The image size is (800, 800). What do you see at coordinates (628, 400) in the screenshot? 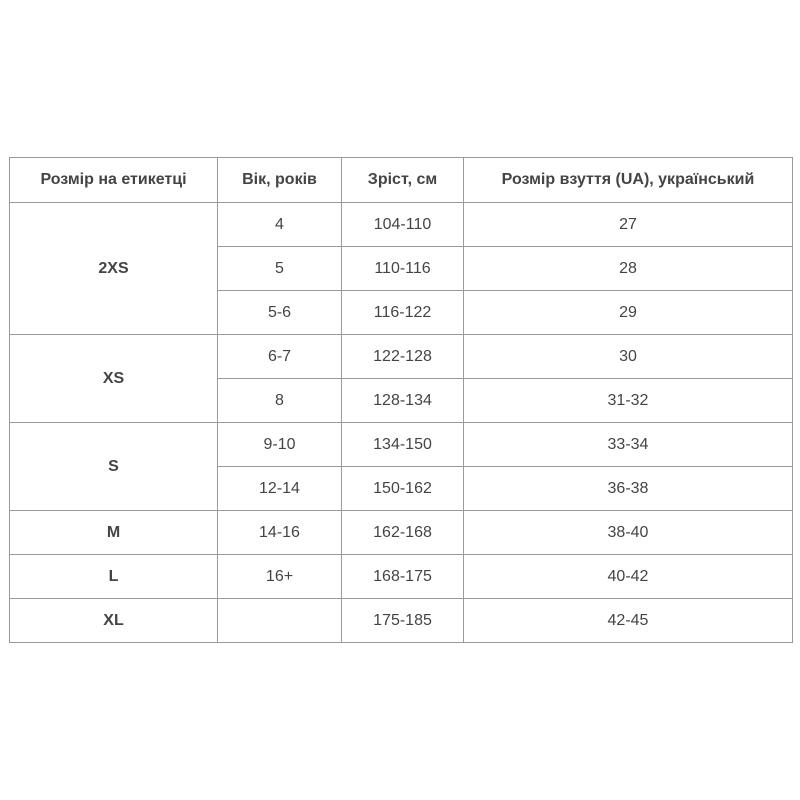
I see `shoe-size-cell: 31-32` at bounding box center [628, 400].